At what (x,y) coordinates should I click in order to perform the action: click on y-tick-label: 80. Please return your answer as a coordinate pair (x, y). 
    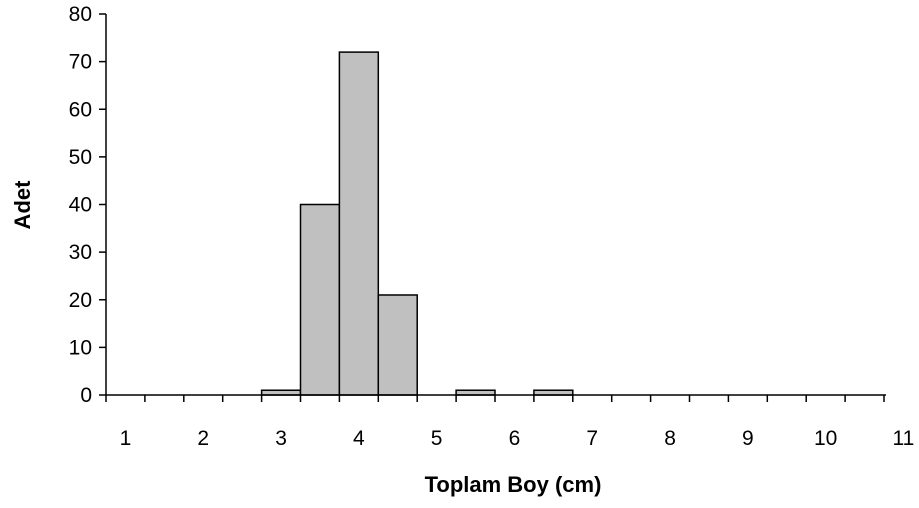
    Looking at the image, I should click on (80, 14).